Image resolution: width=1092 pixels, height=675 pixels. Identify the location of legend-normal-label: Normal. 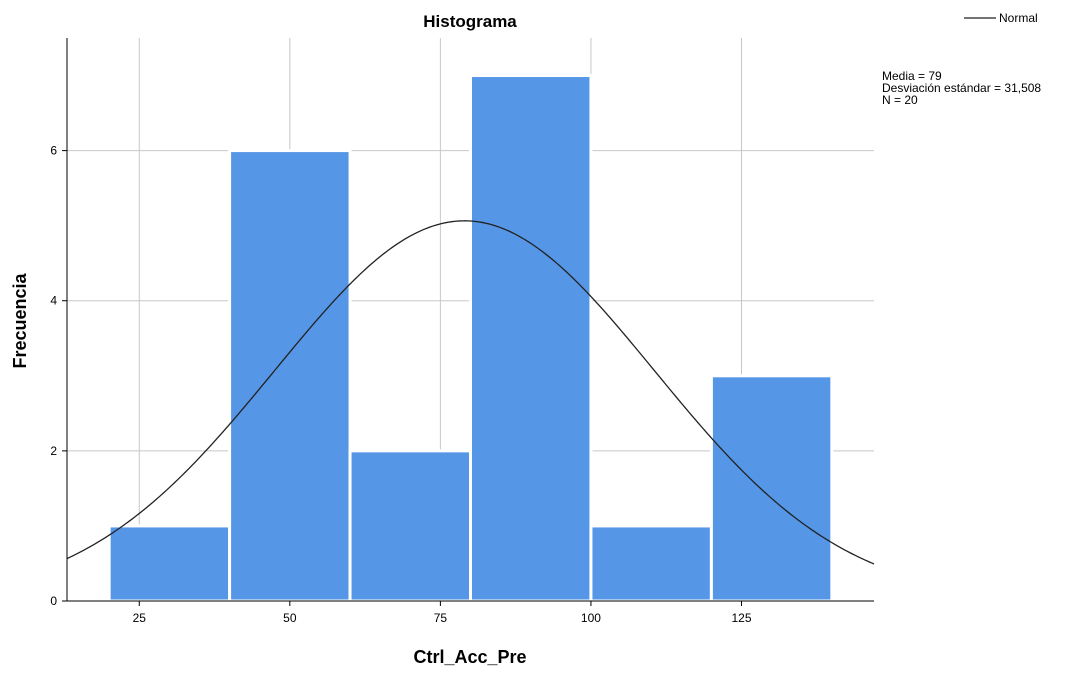
(1018, 18).